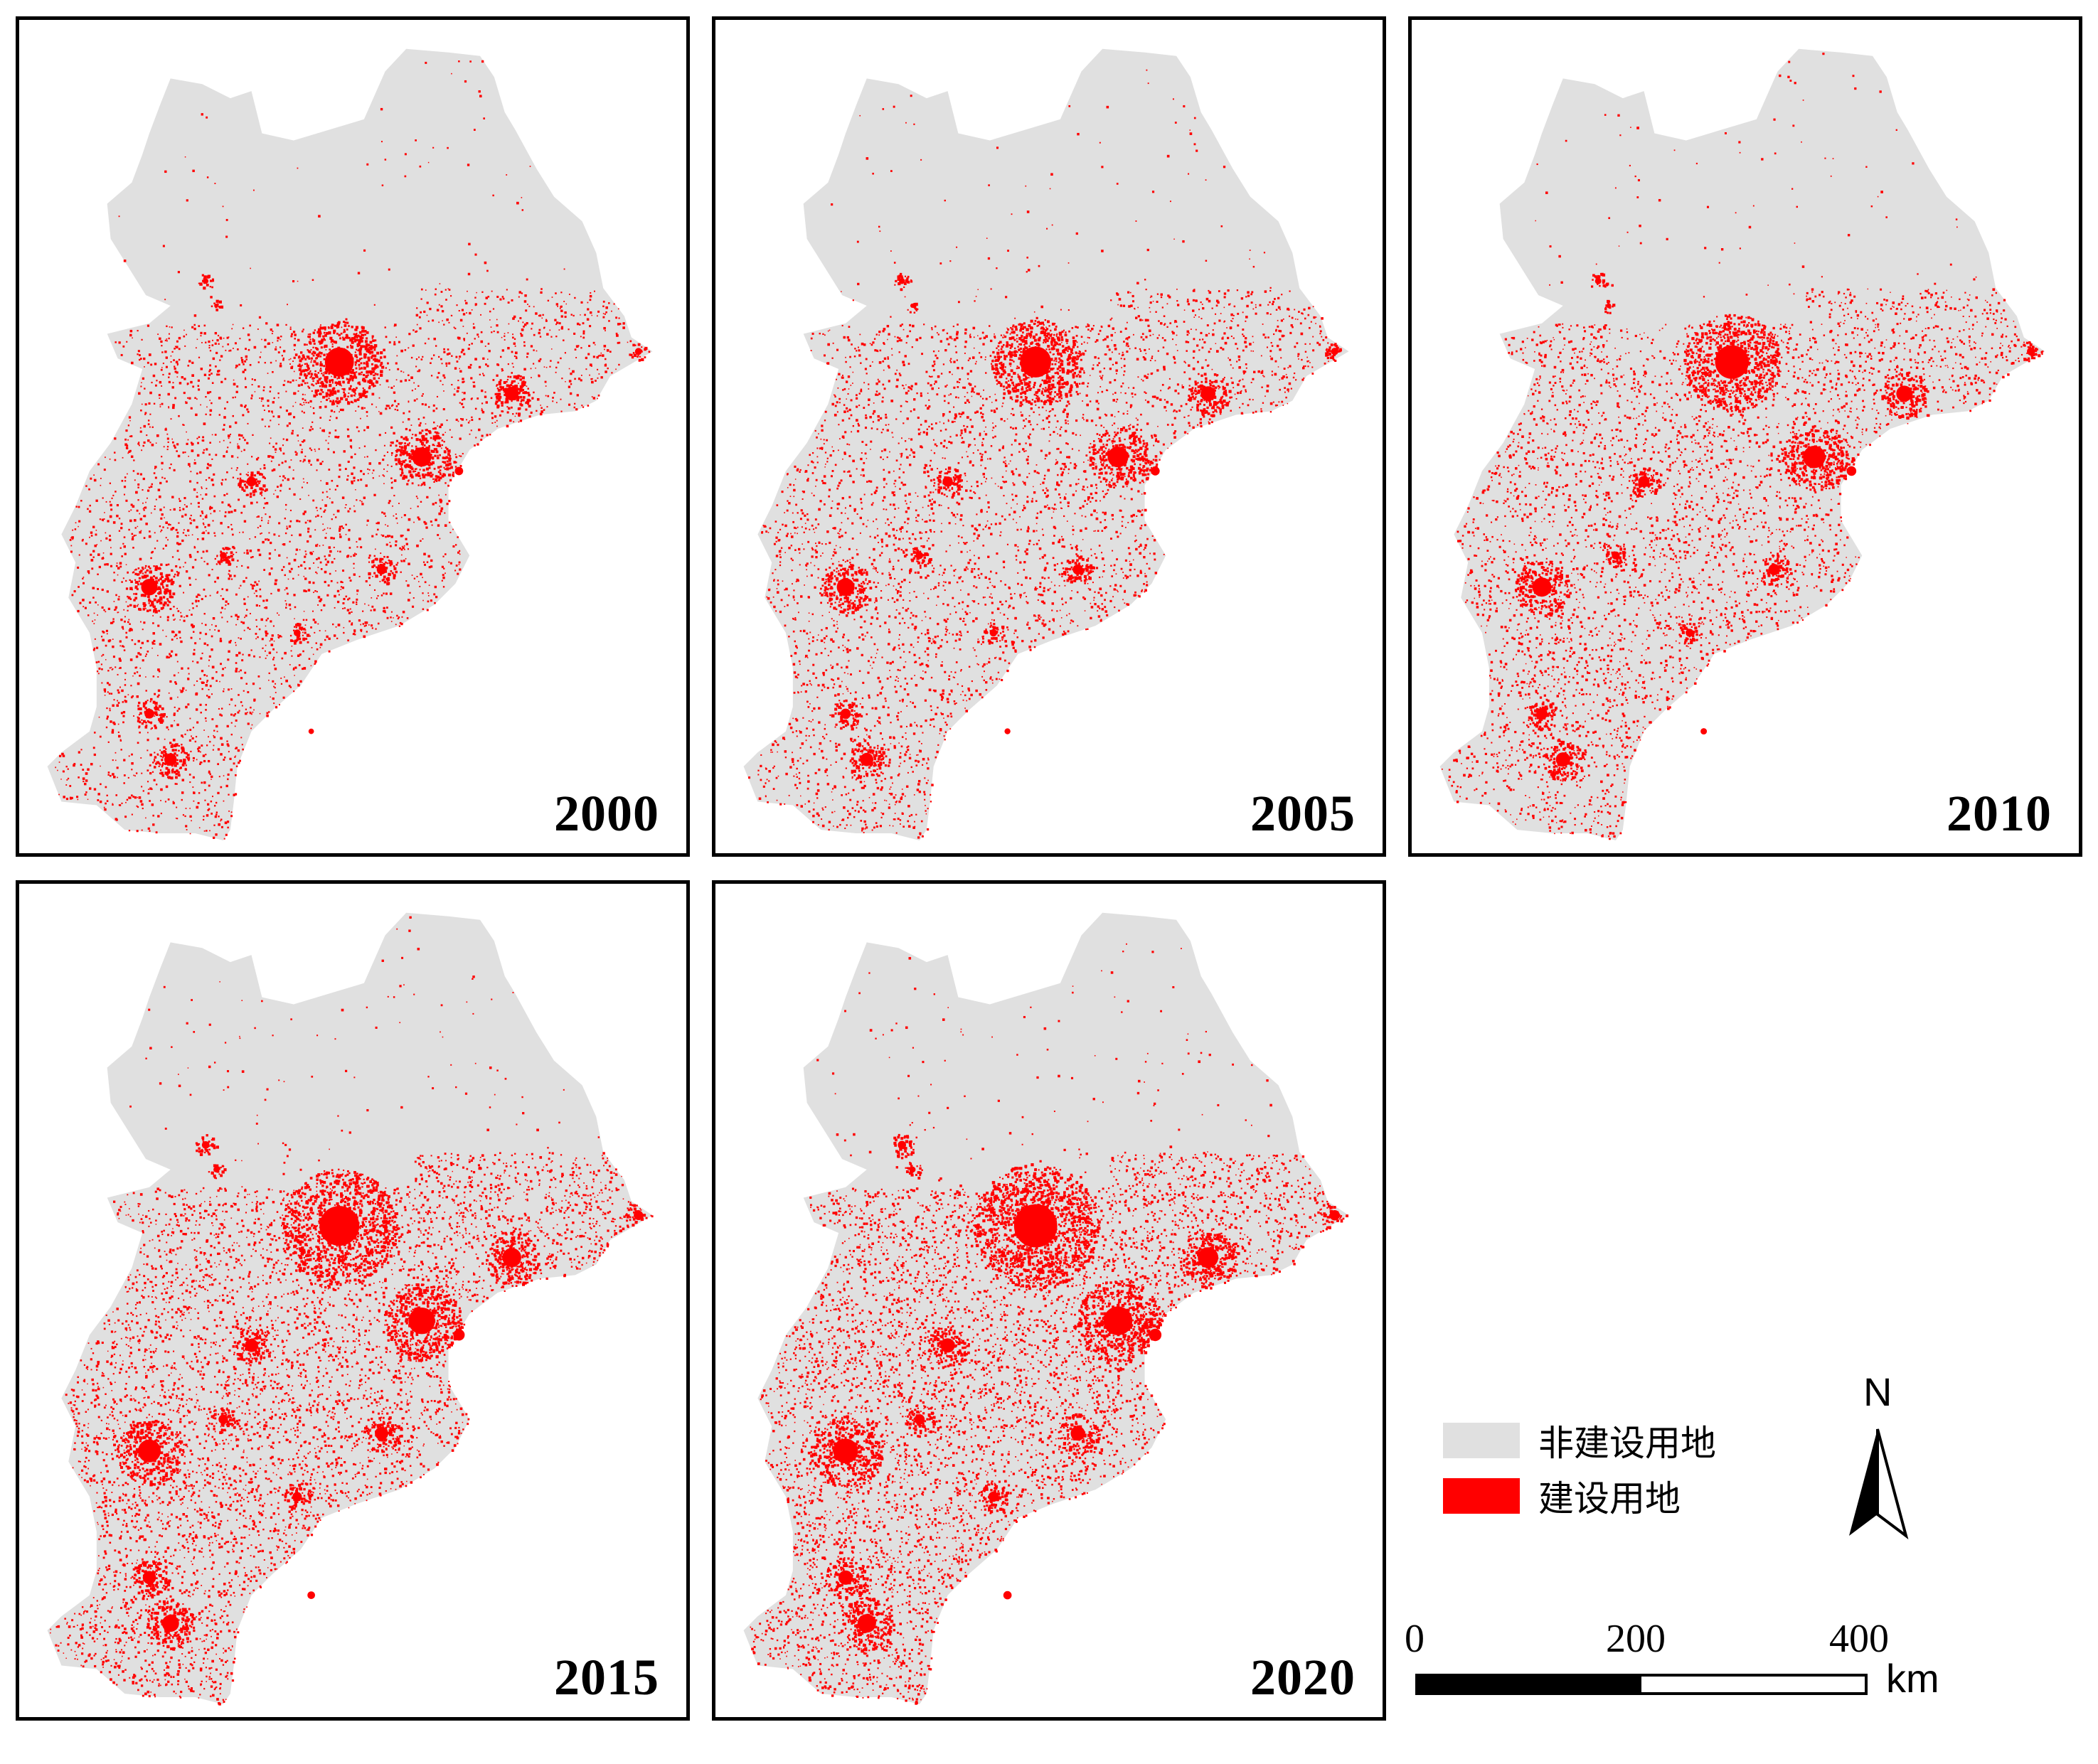 Image resolution: width=2098 pixels, height=1764 pixels. What do you see at coordinates (1303, 1677) in the screenshot?
I see `panel-year-label: 2020` at bounding box center [1303, 1677].